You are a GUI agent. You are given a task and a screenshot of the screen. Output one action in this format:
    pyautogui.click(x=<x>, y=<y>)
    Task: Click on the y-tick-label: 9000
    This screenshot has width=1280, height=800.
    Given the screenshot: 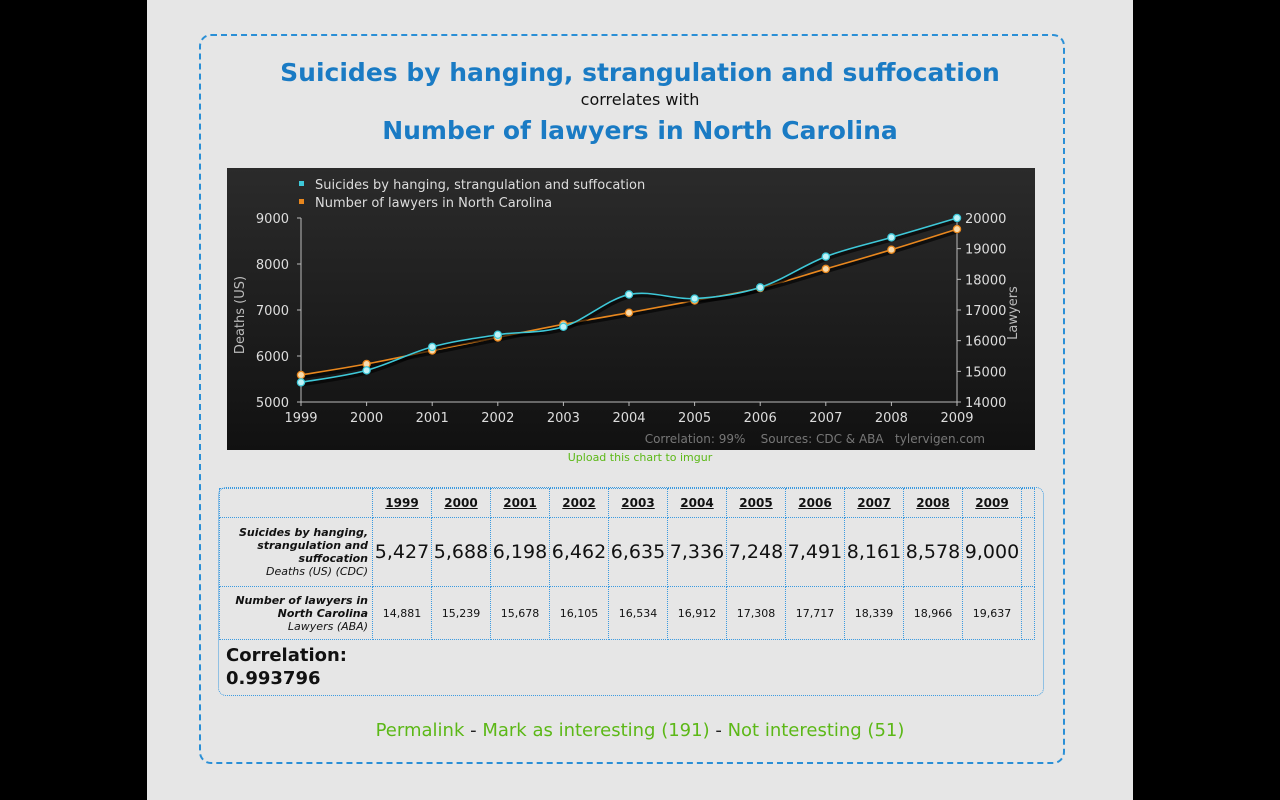 What is the action you would take?
    pyautogui.click(x=272, y=219)
    